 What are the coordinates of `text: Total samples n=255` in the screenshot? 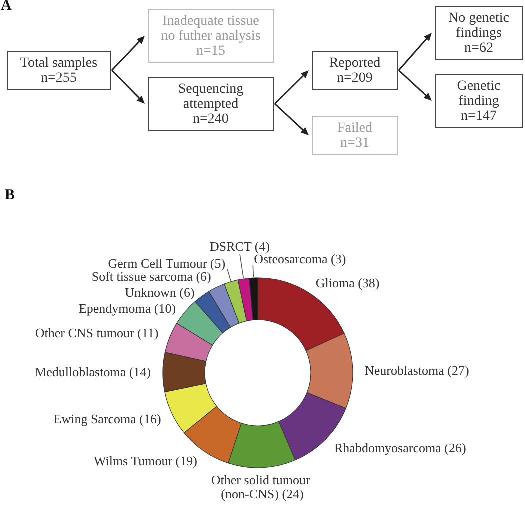 It's located at (59, 71).